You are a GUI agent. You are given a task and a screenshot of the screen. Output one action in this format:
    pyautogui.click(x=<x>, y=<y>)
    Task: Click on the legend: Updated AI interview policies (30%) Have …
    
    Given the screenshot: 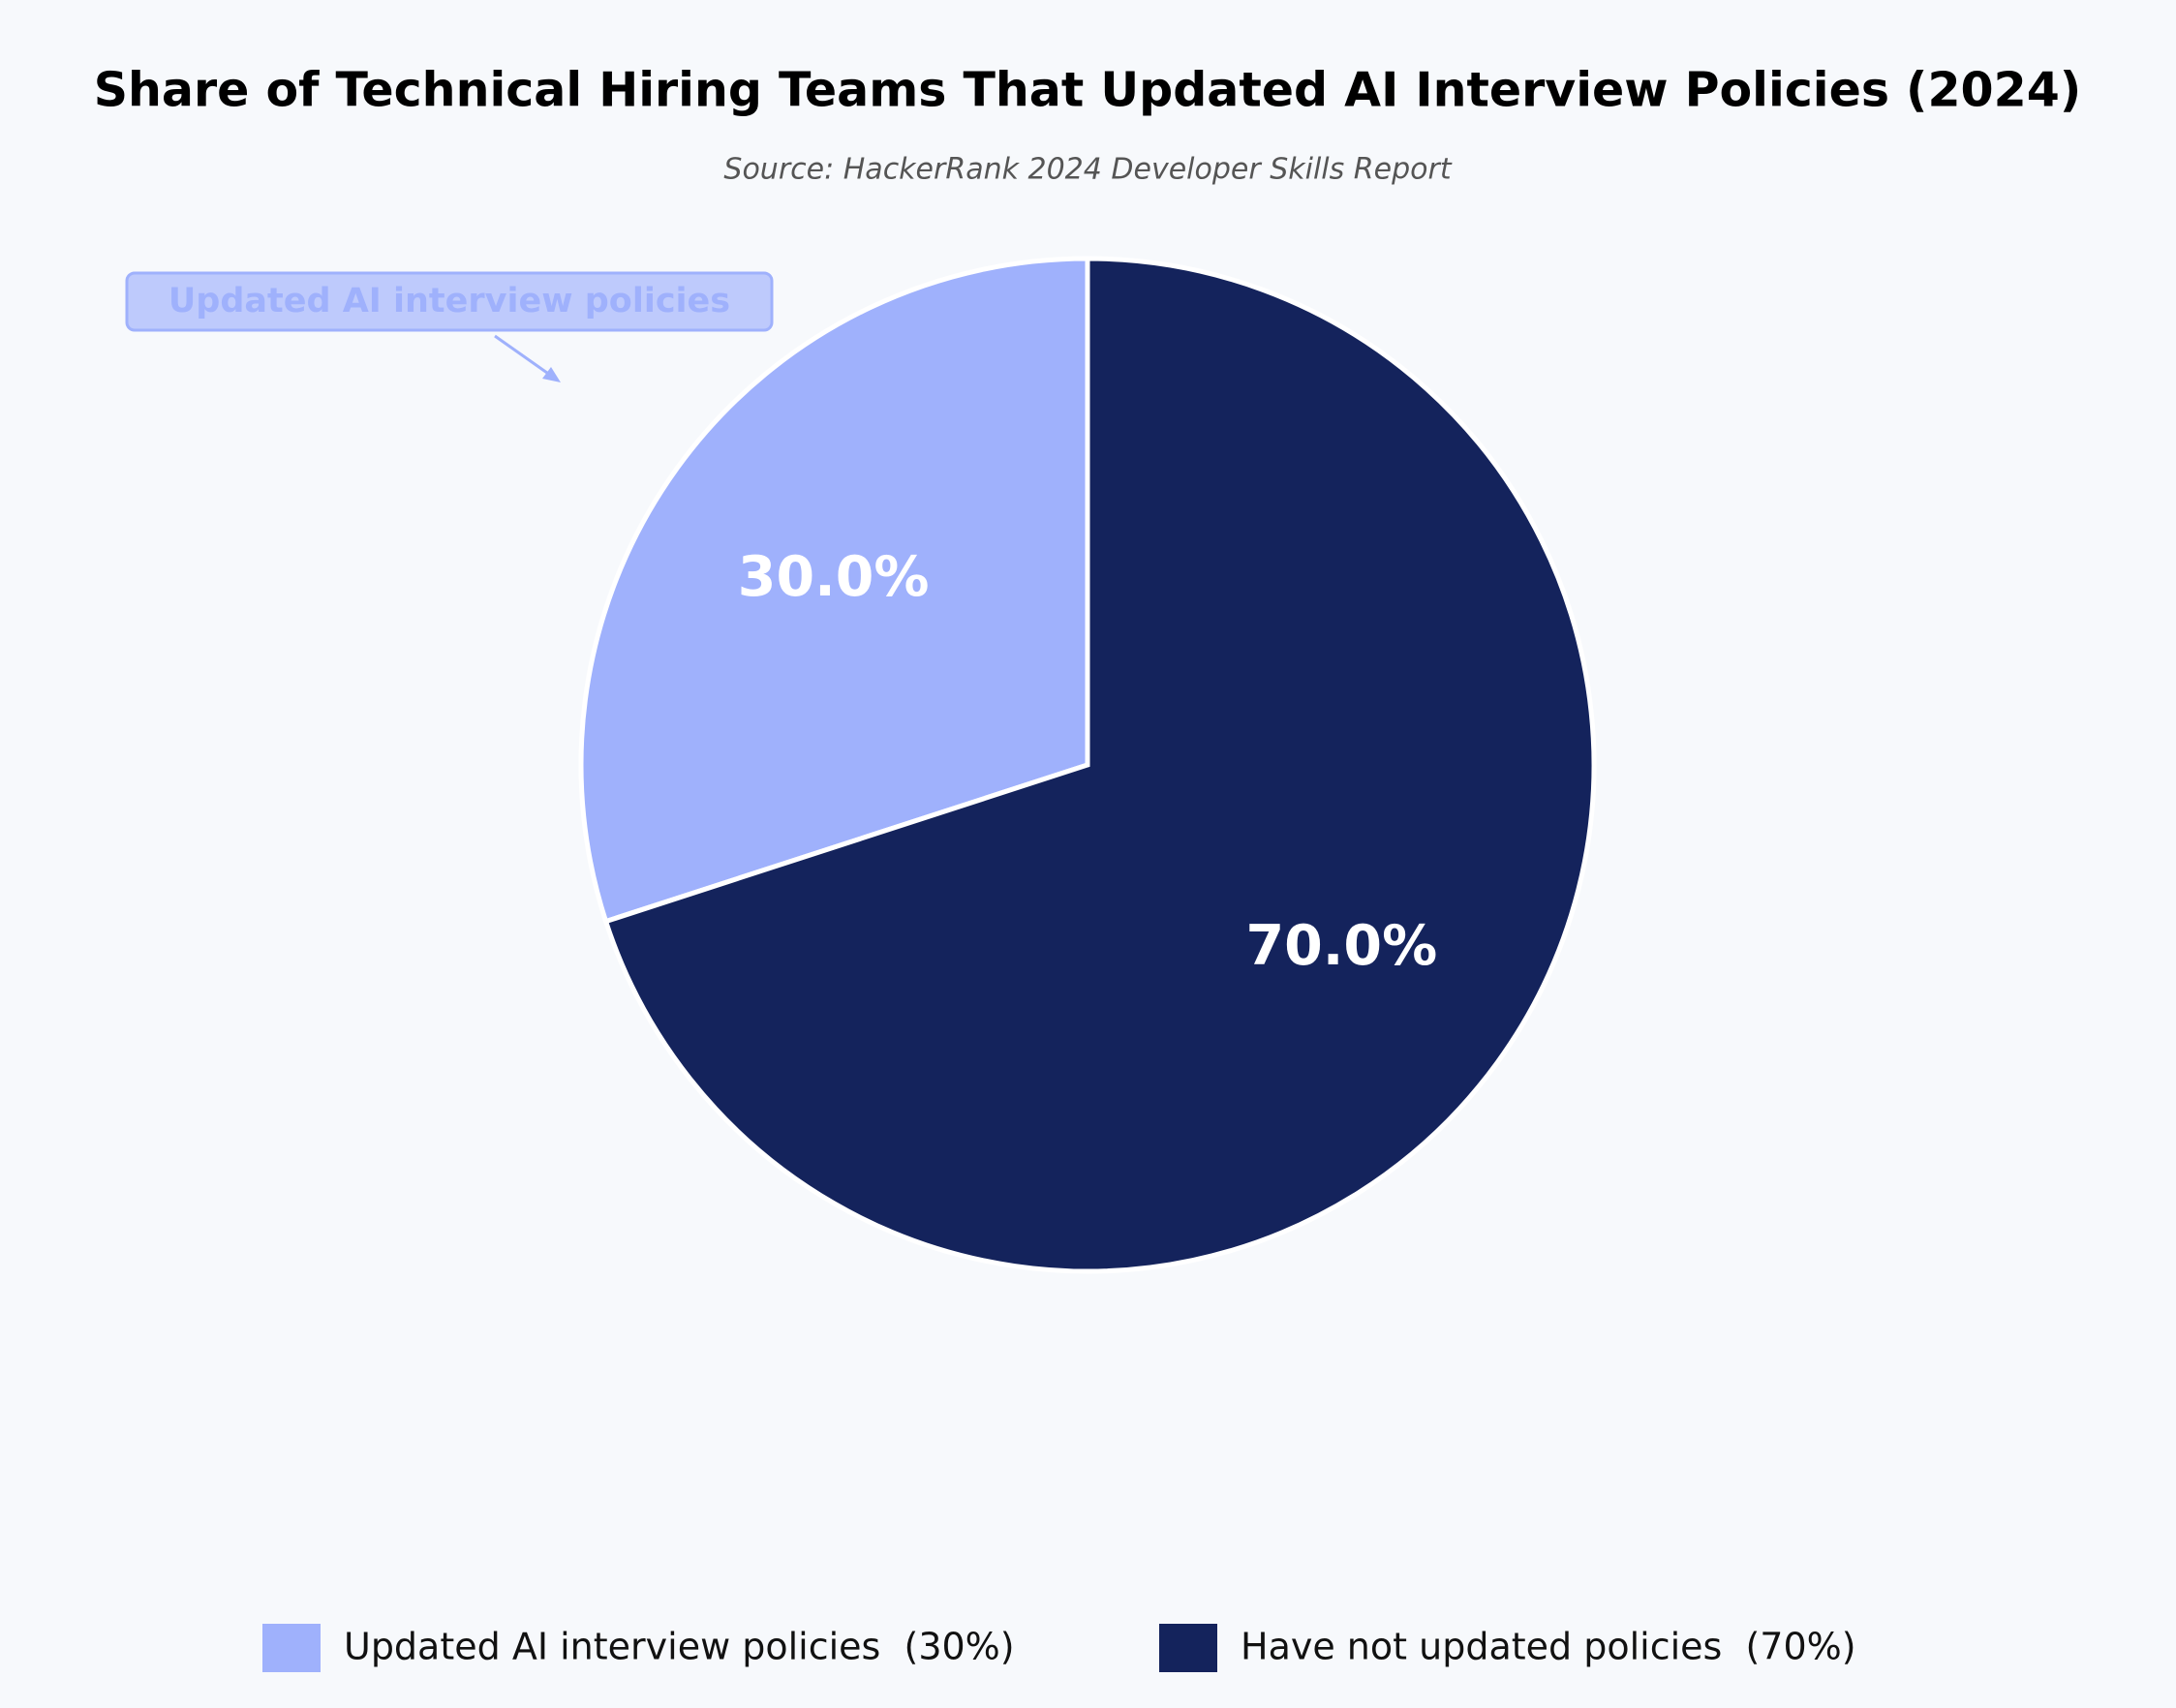 What is the action you would take?
    pyautogui.click(x=1059, y=1648)
    